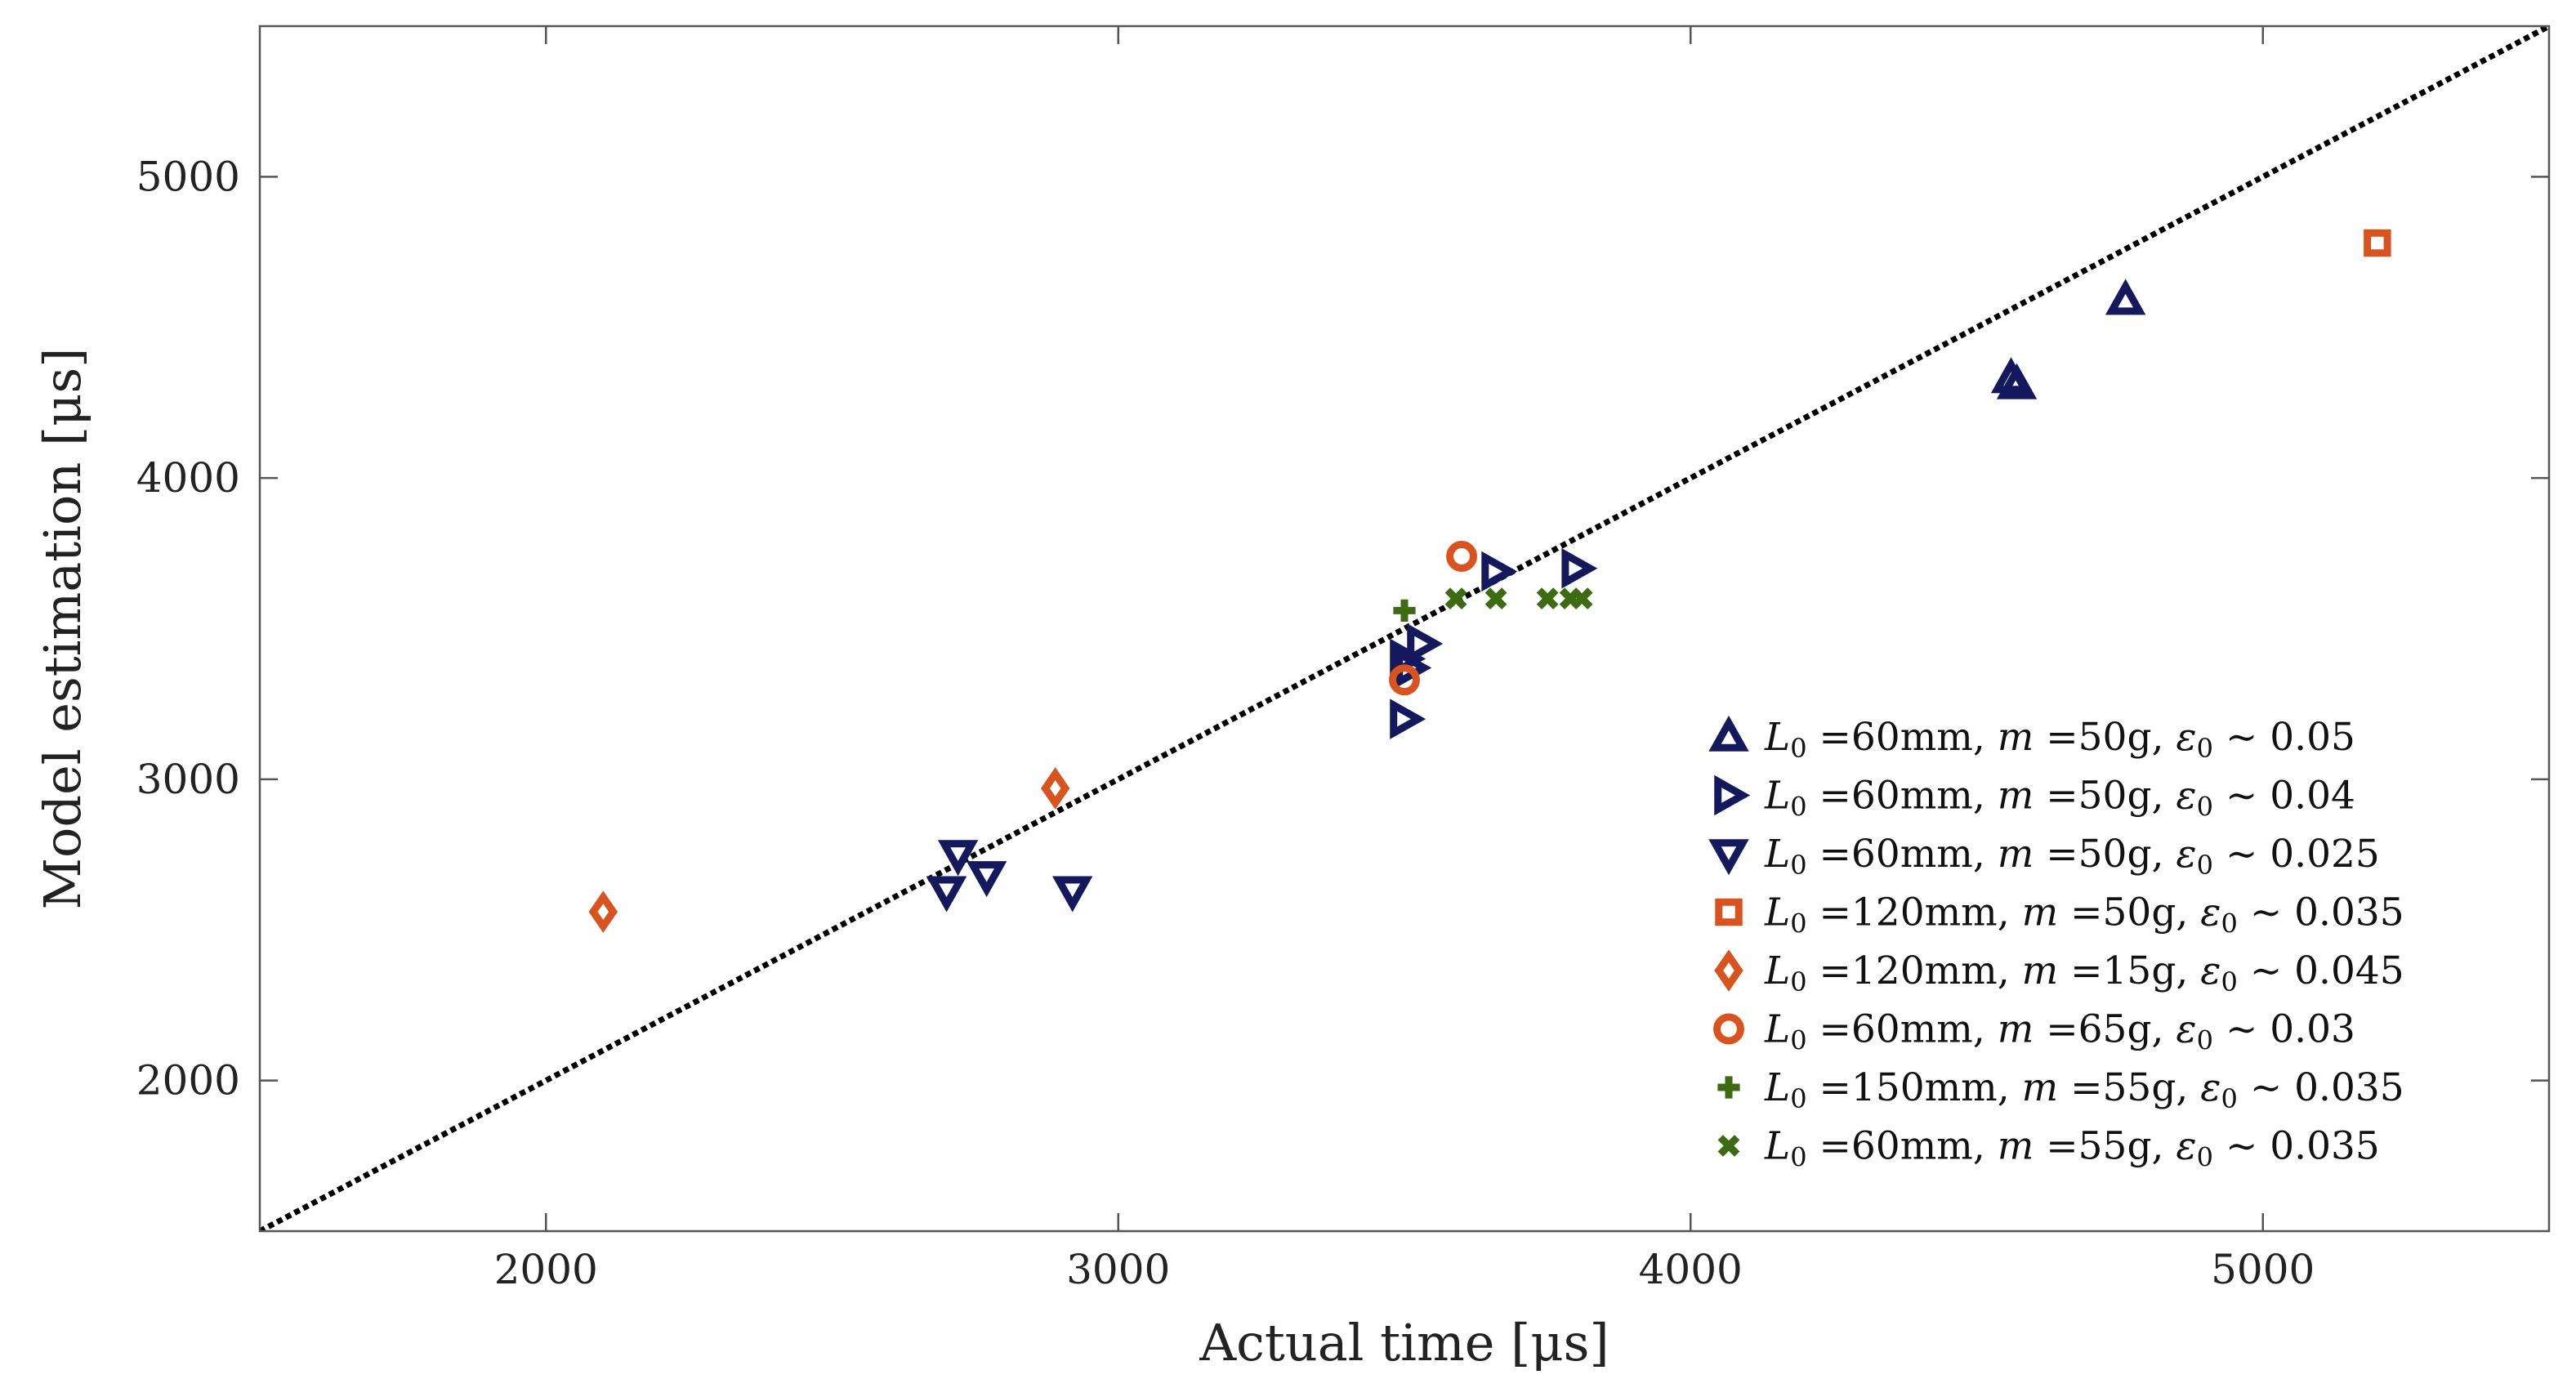  What do you see at coordinates (1691, 1269) in the screenshot?
I see `x-tick-label: 4000` at bounding box center [1691, 1269].